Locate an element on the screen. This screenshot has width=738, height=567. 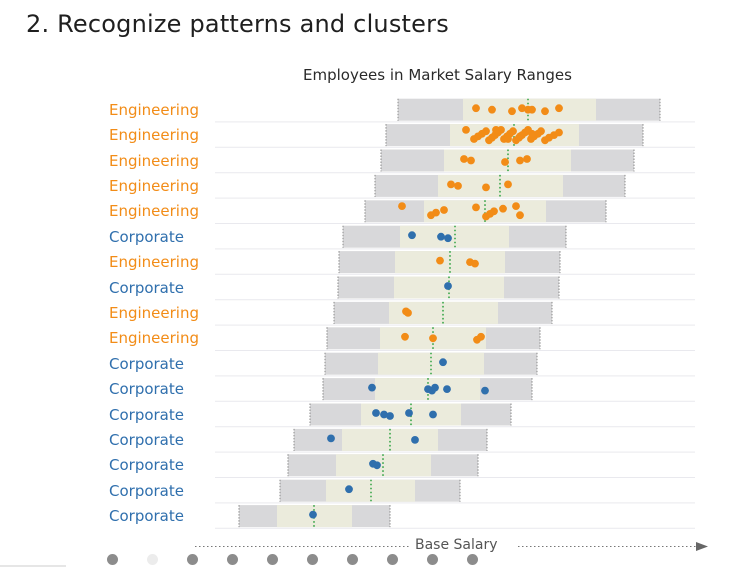
corner-divider is located at coordinates (33, 566).